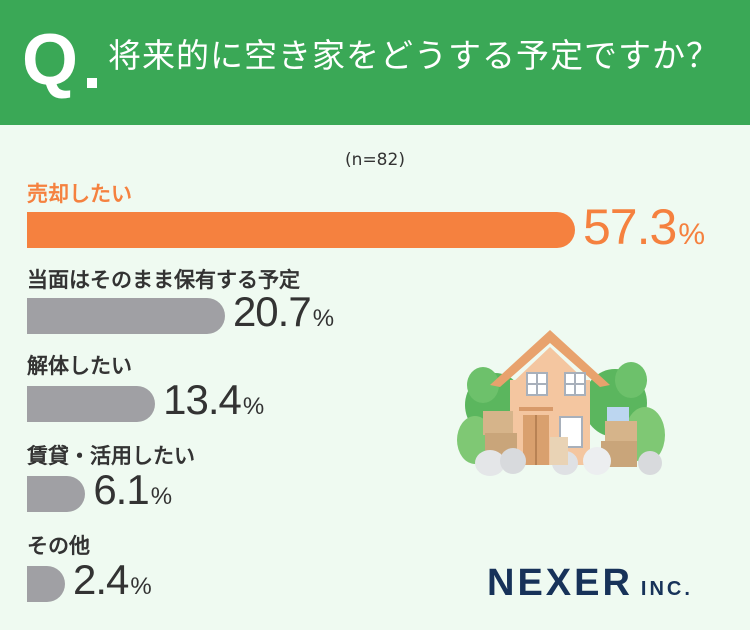 The image size is (750, 630). What do you see at coordinates (111, 456) in the screenshot?
I see `category-label: 賃貸・活用したい` at bounding box center [111, 456].